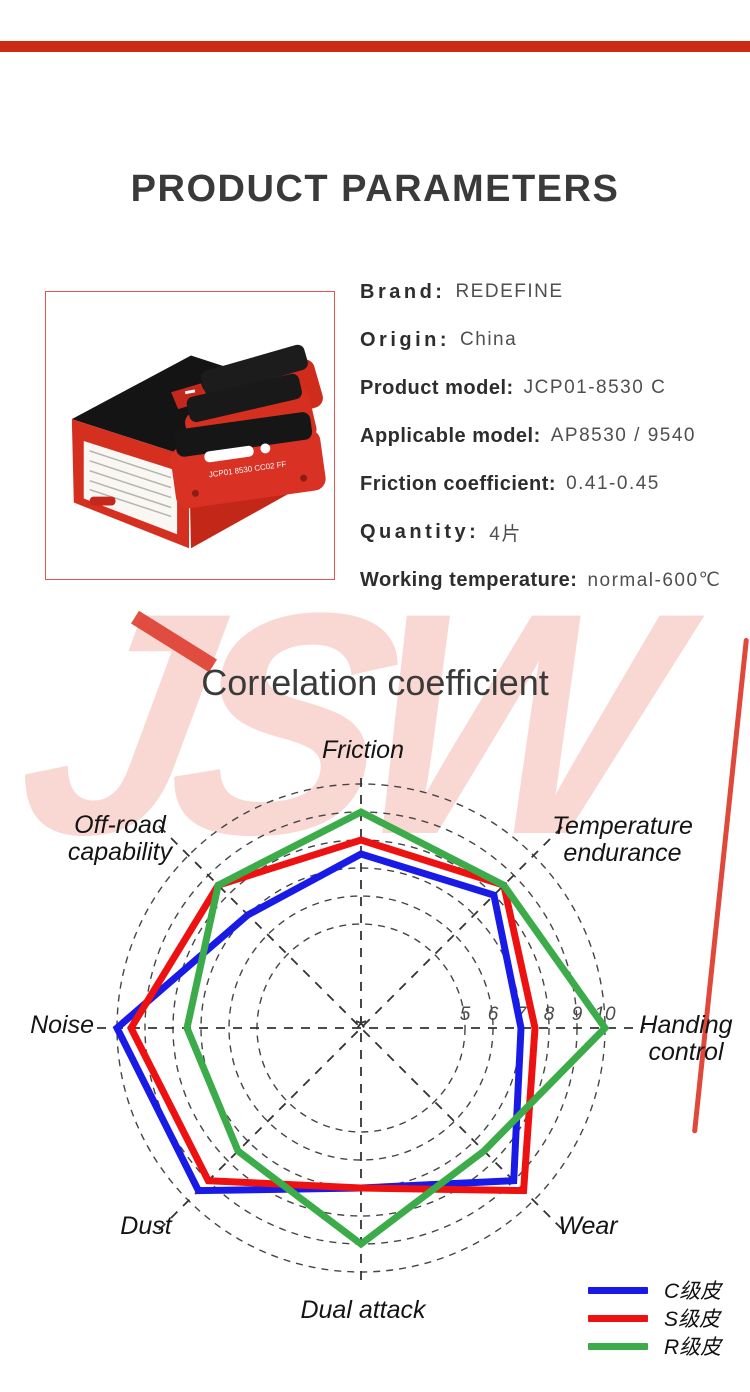 This screenshot has width=750, height=1392. I want to click on legend-item: S级皮, so click(654, 1318).